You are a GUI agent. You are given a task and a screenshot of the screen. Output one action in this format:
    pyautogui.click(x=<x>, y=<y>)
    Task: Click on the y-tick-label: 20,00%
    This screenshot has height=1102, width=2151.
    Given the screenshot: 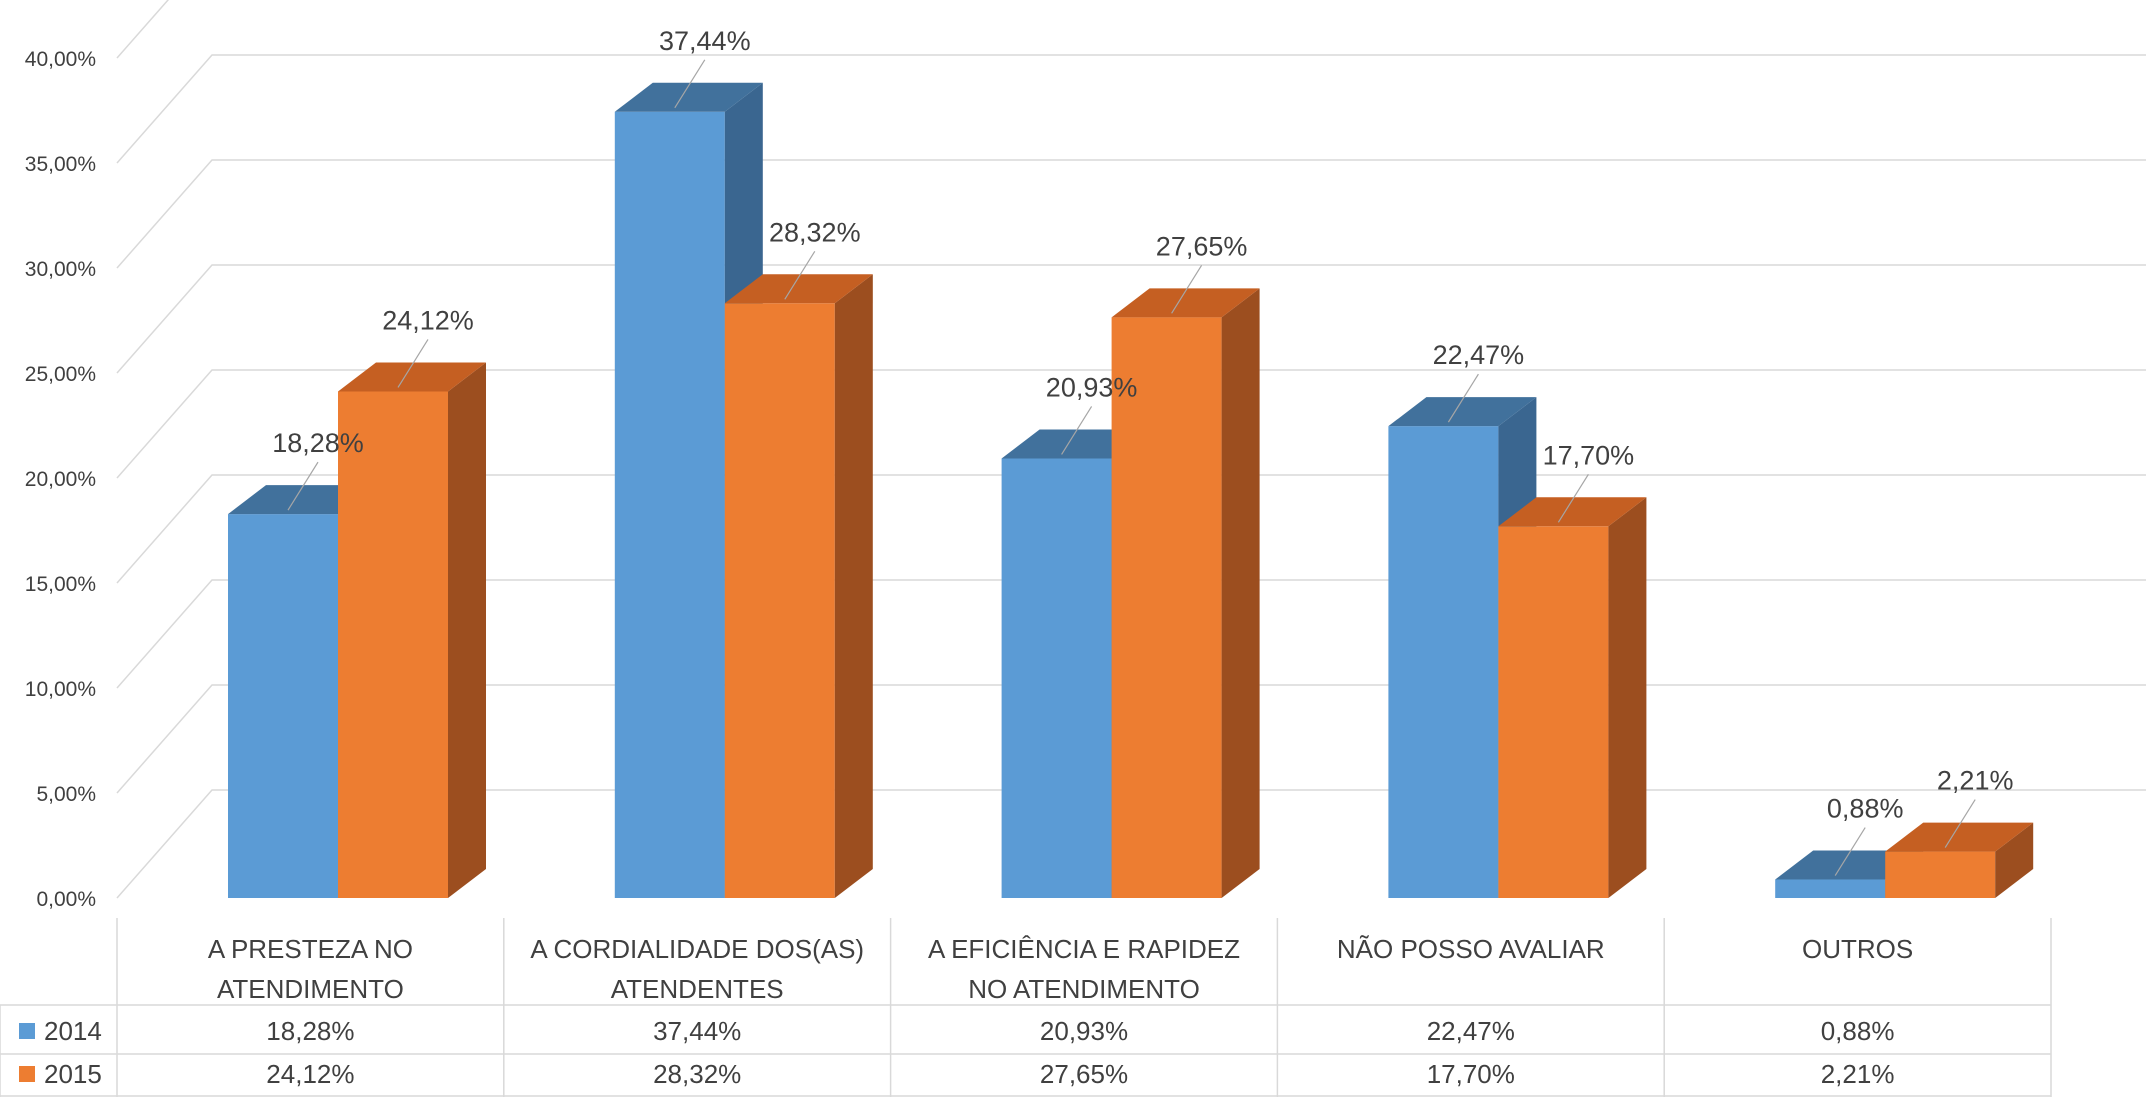 What is the action you would take?
    pyautogui.click(x=60, y=479)
    